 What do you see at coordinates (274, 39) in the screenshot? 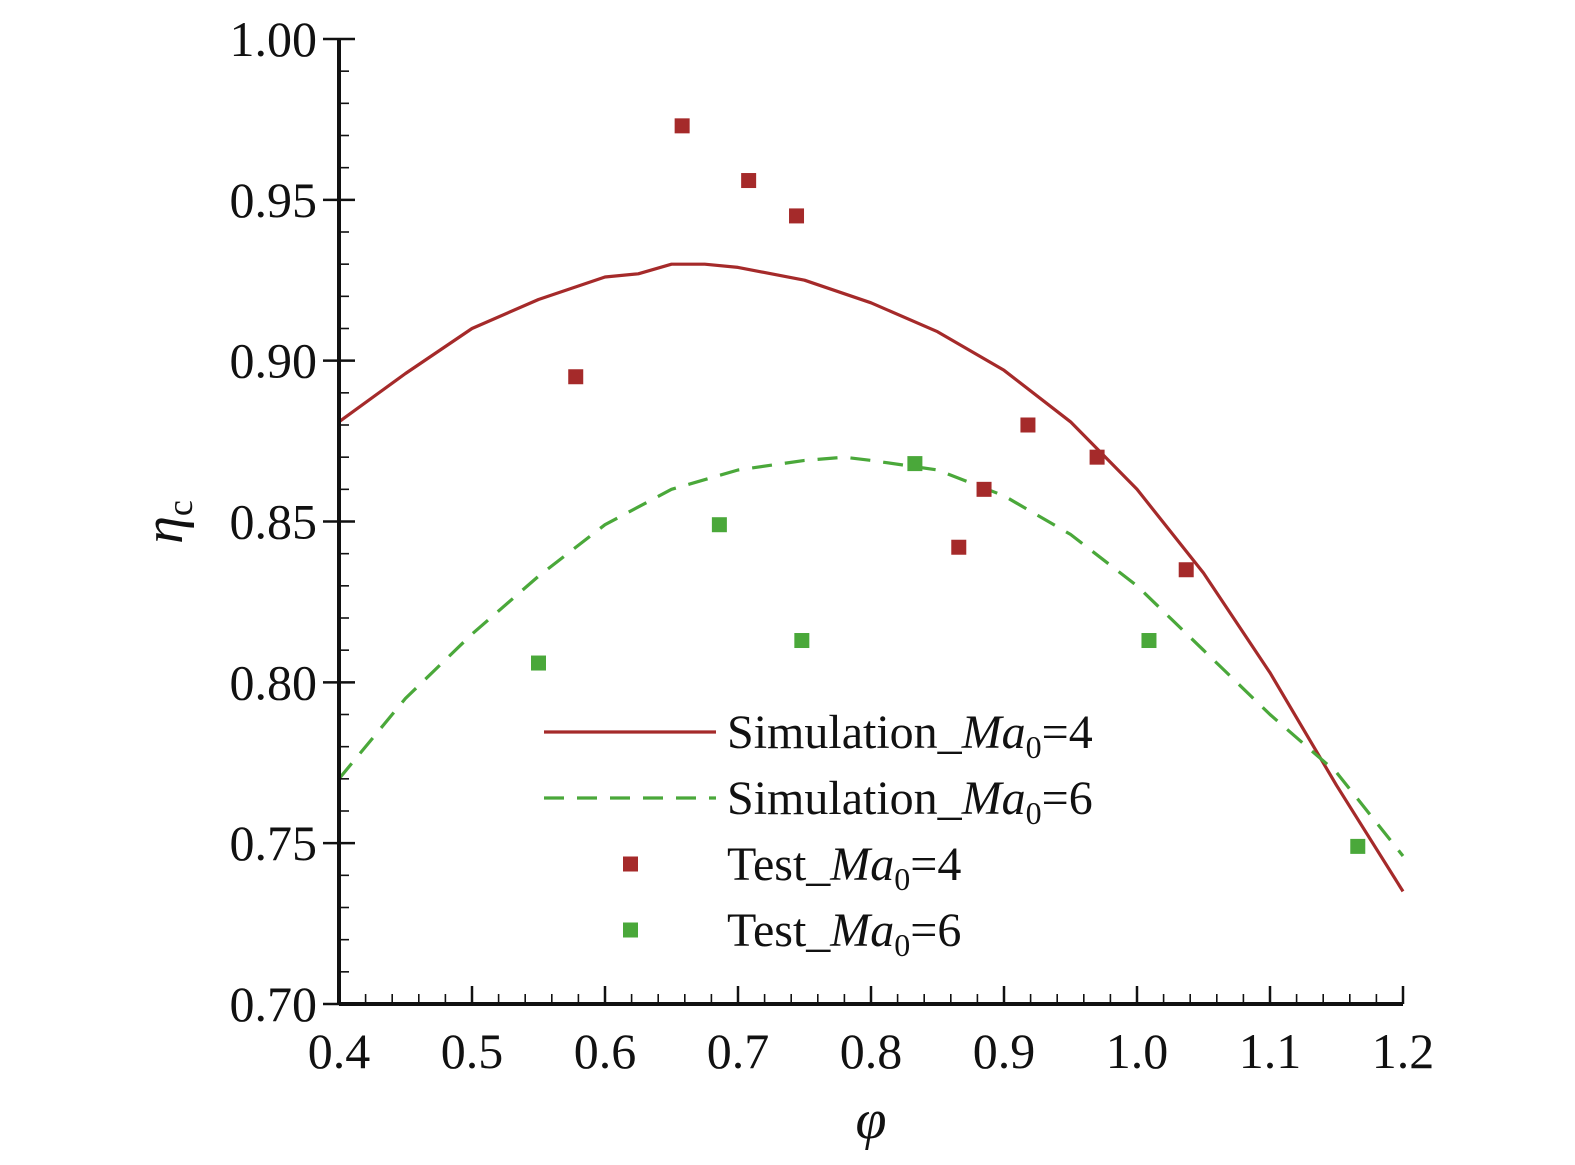
I see `y-tick-label: 1.00` at bounding box center [274, 39].